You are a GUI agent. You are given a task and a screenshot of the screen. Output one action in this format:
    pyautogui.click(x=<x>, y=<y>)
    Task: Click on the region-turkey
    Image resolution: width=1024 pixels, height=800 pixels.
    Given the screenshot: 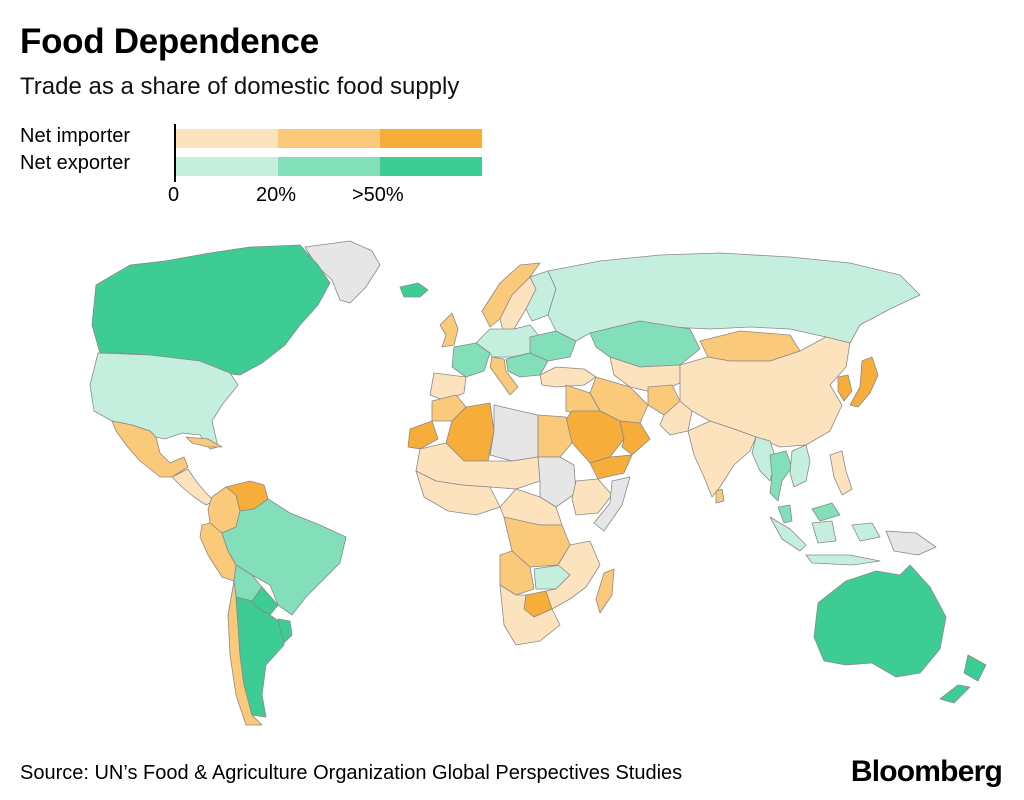 What is the action you would take?
    pyautogui.click(x=568, y=377)
    